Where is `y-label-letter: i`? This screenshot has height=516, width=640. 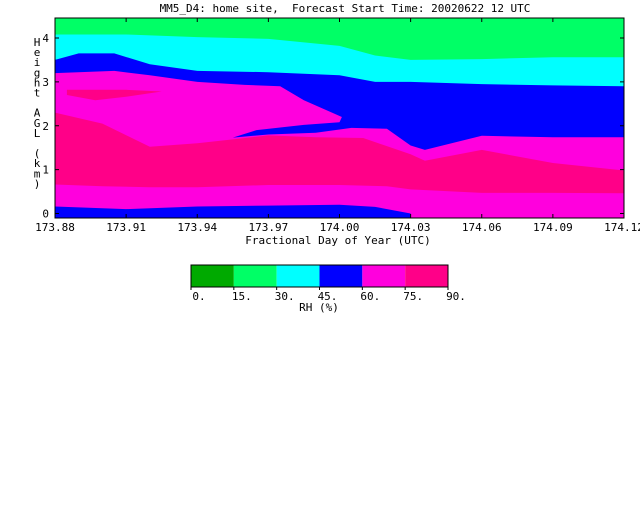
y-label-letter: i is located at coordinates (37, 62).